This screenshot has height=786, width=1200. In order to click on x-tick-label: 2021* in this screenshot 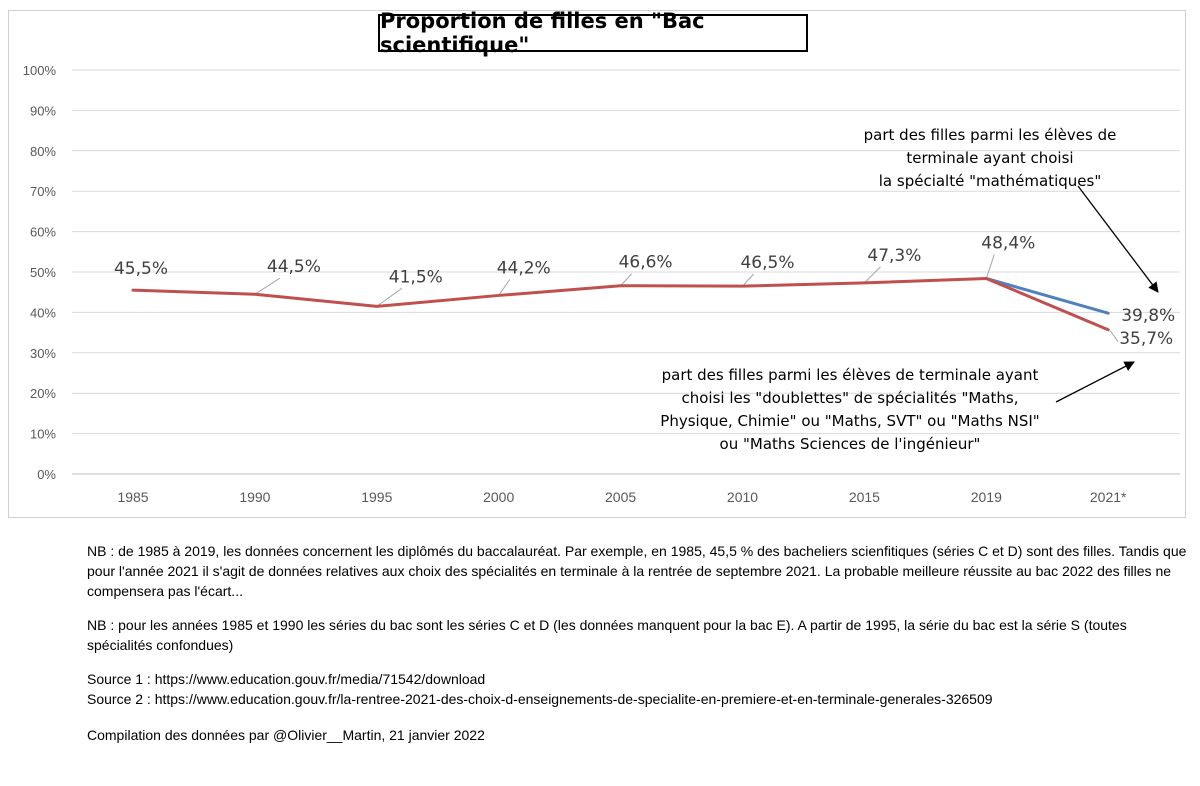, I will do `click(1108, 497)`.